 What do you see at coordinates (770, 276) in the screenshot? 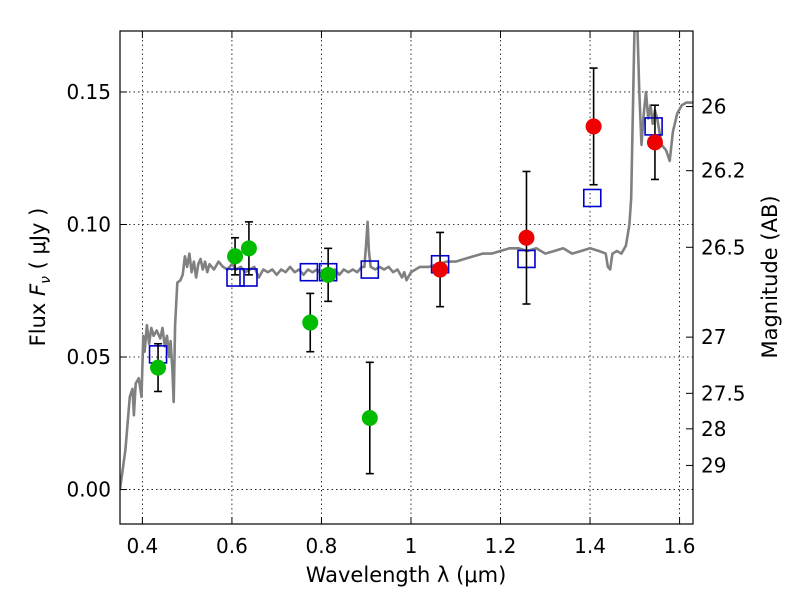
I see `y2-axis-title: Magnitude (AB)` at bounding box center [770, 276].